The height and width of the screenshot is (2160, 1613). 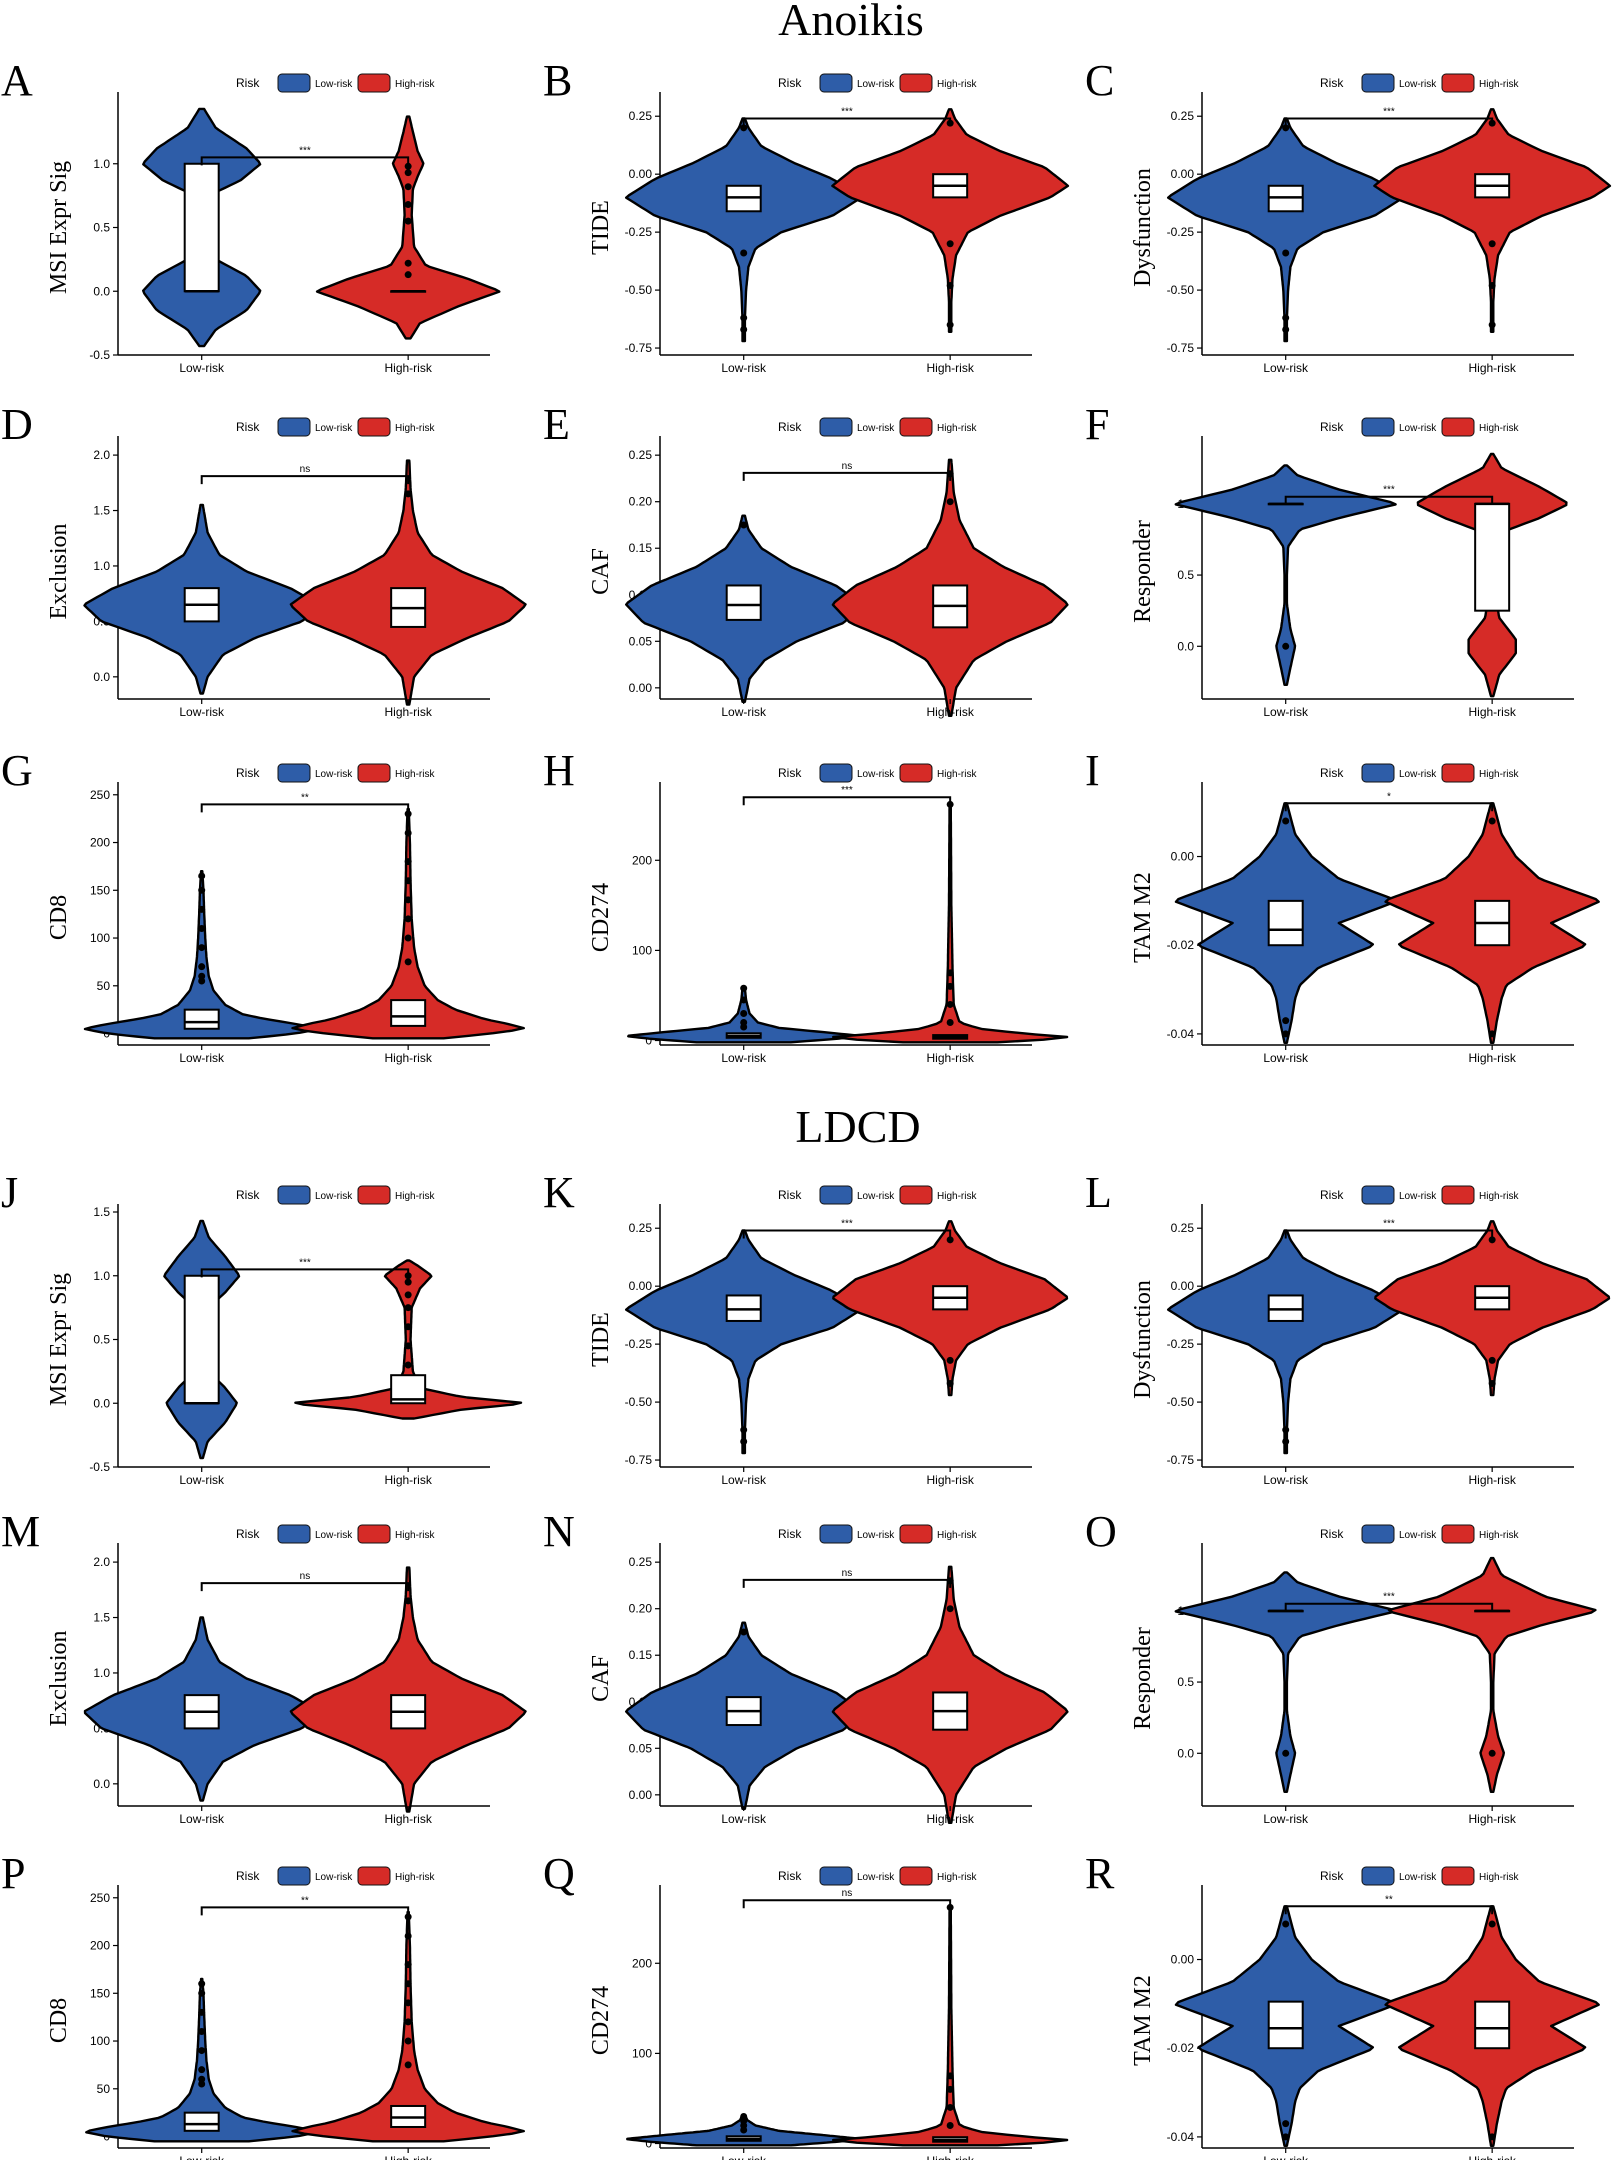 I want to click on y-axis-label: CAF, so click(x=601, y=1678).